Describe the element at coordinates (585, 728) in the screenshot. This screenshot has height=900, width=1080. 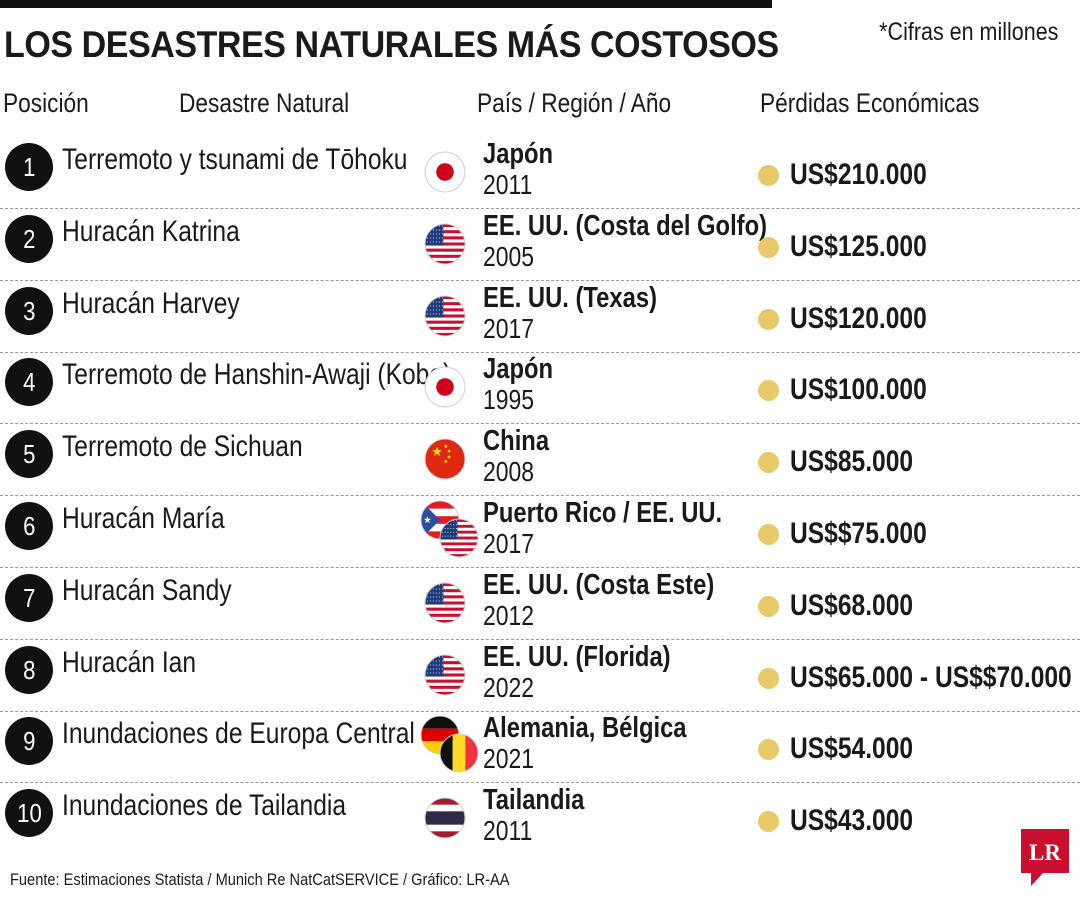
I see `country-label: Alemania, Bélgica` at that location.